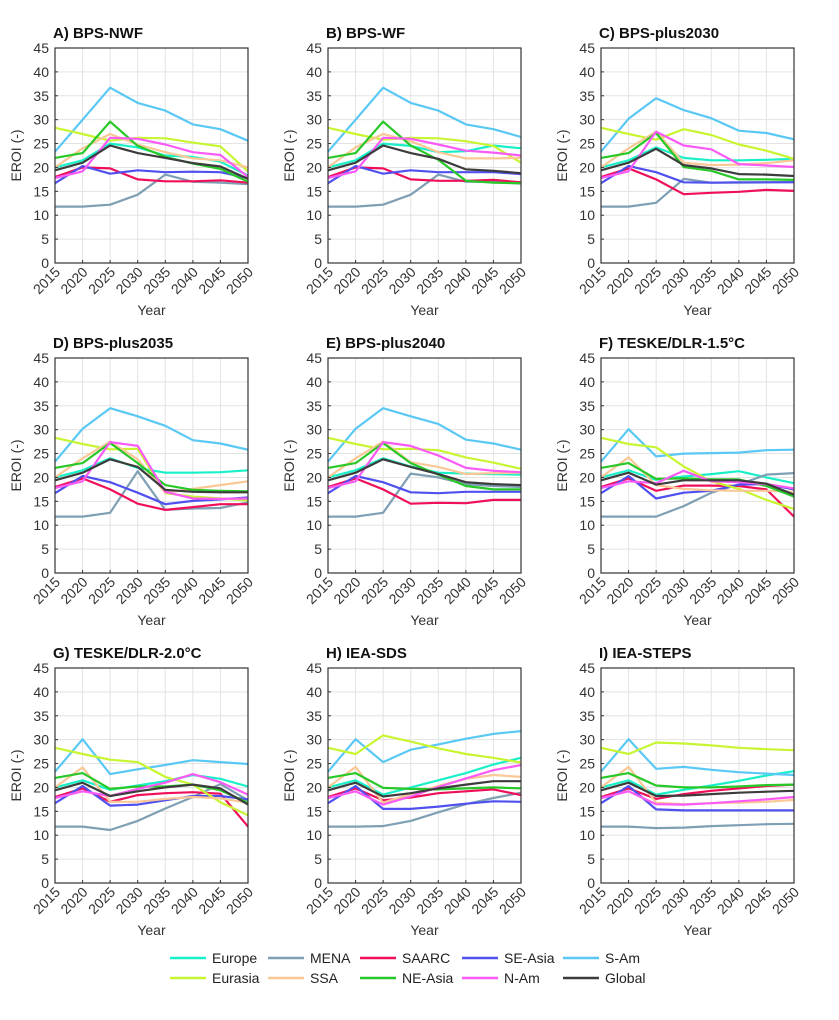 Image resolution: width=839 pixels, height=1020 pixels. I want to click on series-line-se-asia, so click(424, 484).